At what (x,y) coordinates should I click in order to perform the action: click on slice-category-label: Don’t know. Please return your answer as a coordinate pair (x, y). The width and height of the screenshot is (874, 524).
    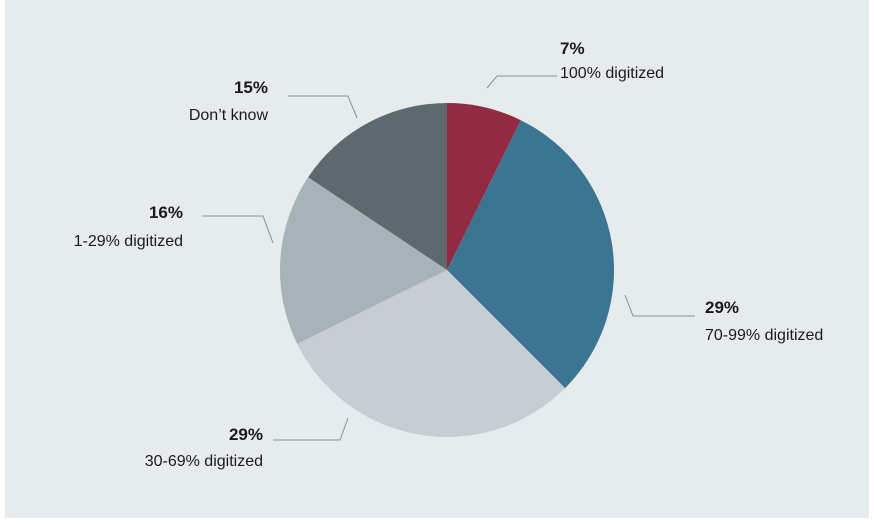
    Looking at the image, I should click on (229, 115).